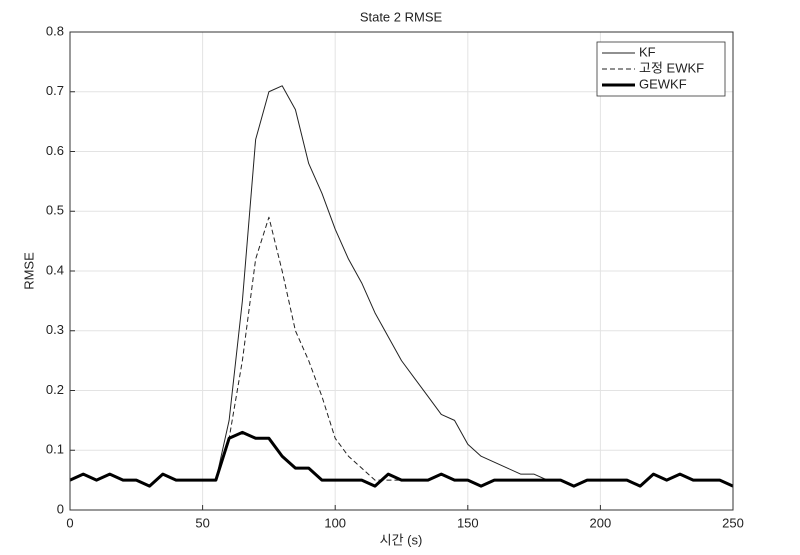 The width and height of the screenshot is (800, 555). What do you see at coordinates (733, 522) in the screenshot?
I see `x-tick-label: 250` at bounding box center [733, 522].